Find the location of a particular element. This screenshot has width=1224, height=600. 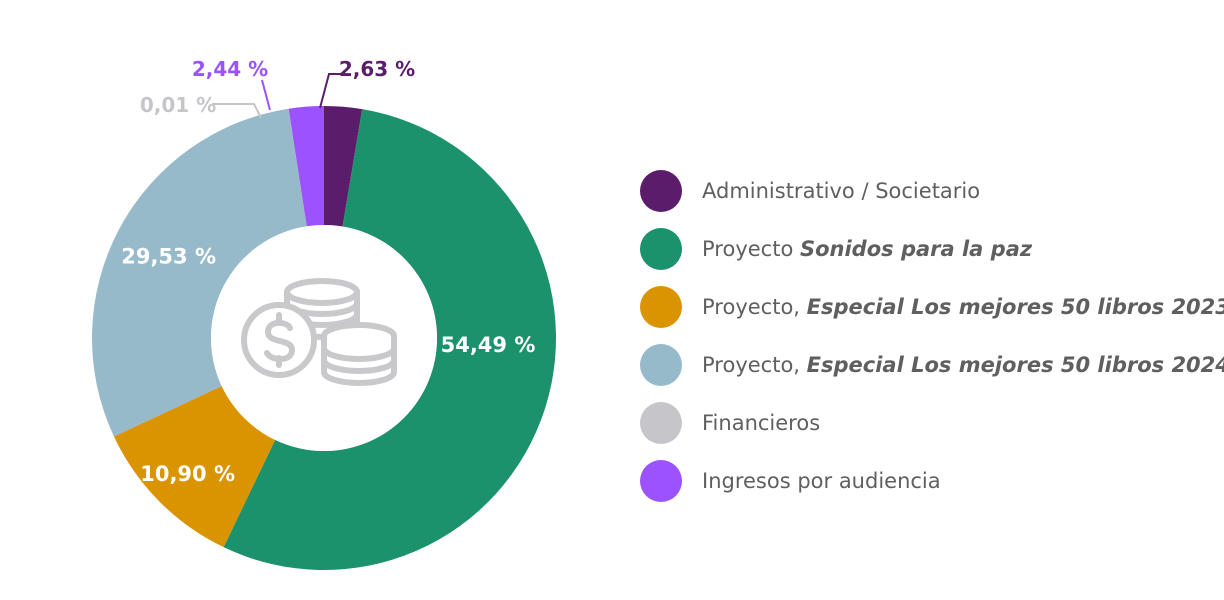

legend-item-audiencia: Ingresos por audiencia is located at coordinates (925, 481).